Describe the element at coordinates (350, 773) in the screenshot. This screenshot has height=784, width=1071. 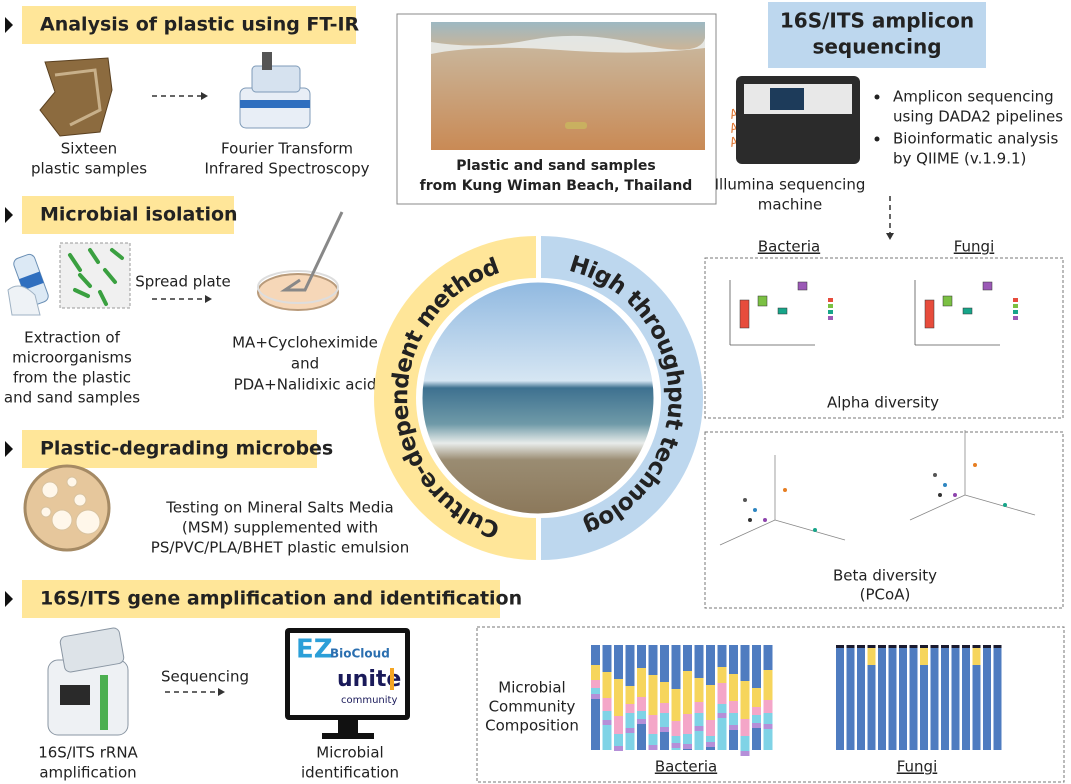
I see `label: identification` at that location.